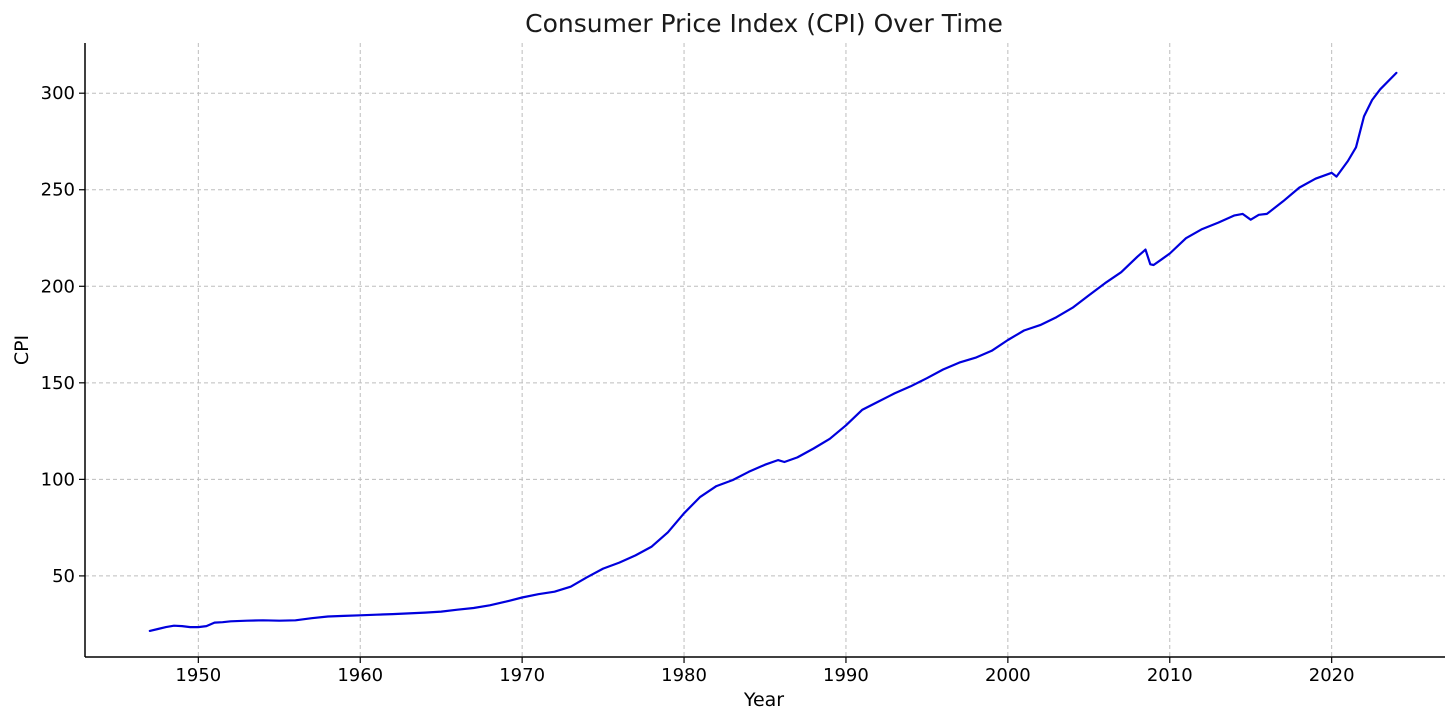 The image size is (1456, 722). Describe the element at coordinates (58, 286) in the screenshot. I see `y-tick-label: 200` at that location.